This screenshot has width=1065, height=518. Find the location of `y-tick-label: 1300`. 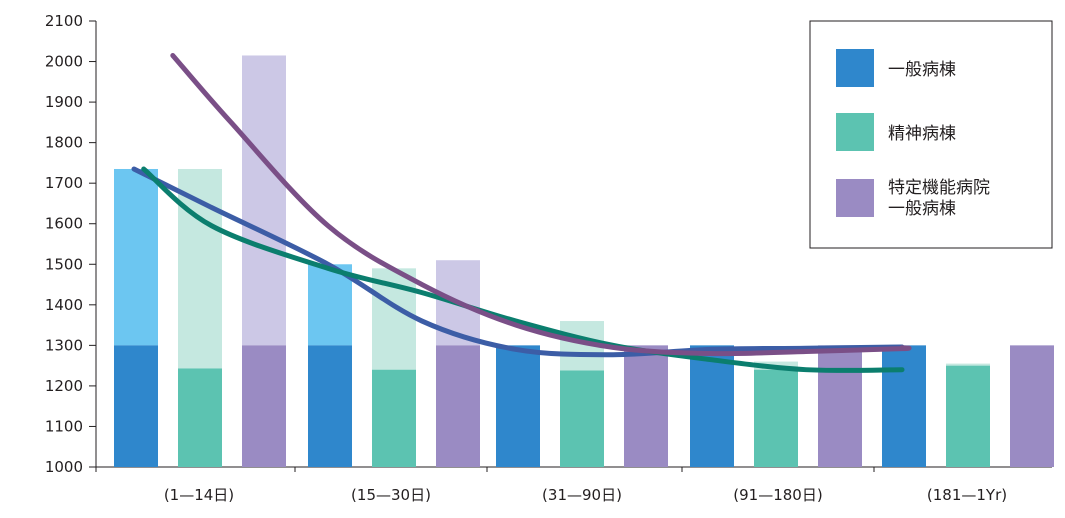

y-tick-label: 1300 is located at coordinates (64, 345).